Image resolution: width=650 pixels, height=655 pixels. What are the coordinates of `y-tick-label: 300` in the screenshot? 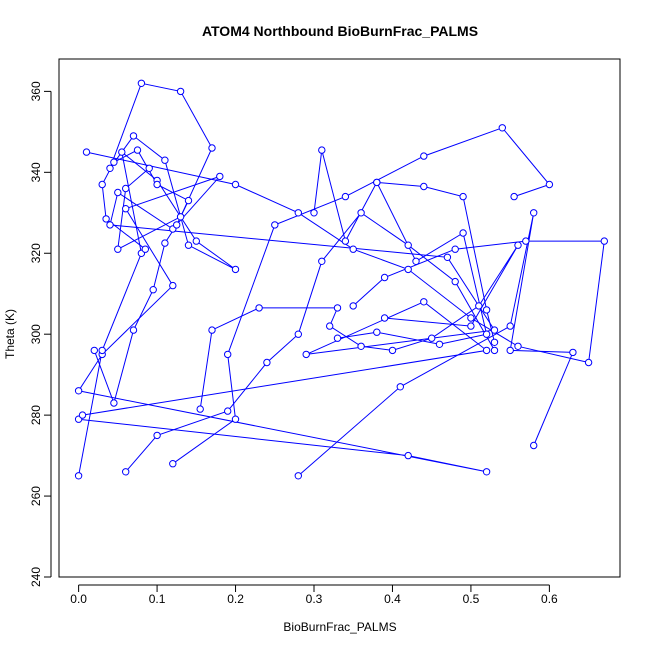 It's located at (36, 334).